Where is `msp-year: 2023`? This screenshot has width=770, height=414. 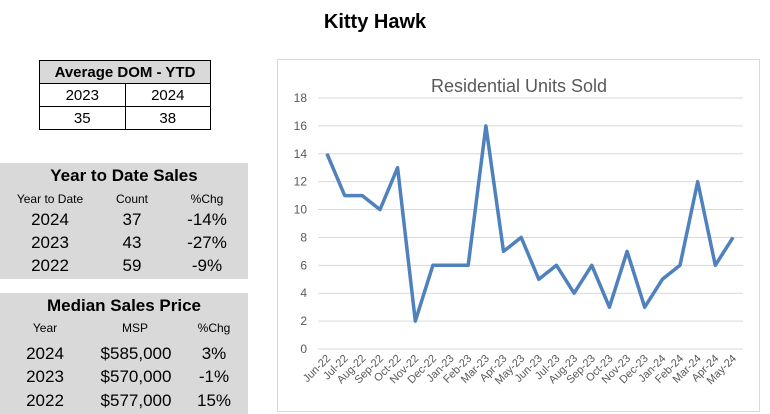
msp-year: 2023 is located at coordinates (45, 376).